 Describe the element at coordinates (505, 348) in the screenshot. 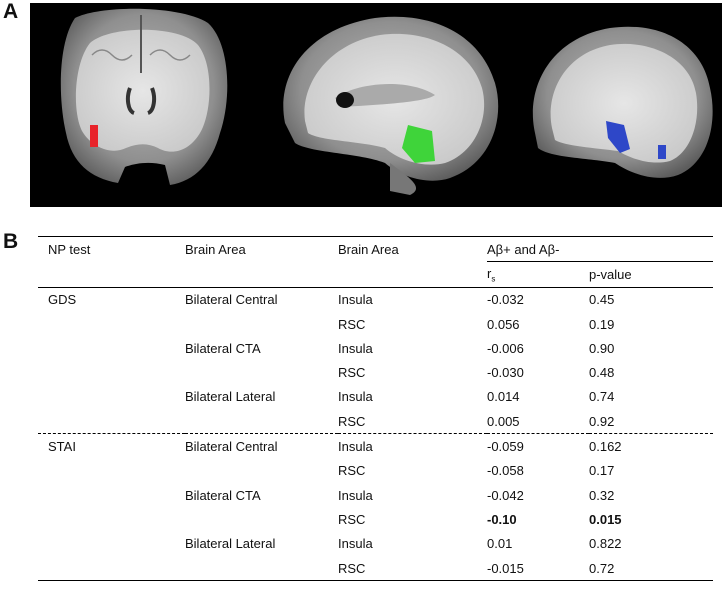

I see `rs-cell: -0.006` at that location.